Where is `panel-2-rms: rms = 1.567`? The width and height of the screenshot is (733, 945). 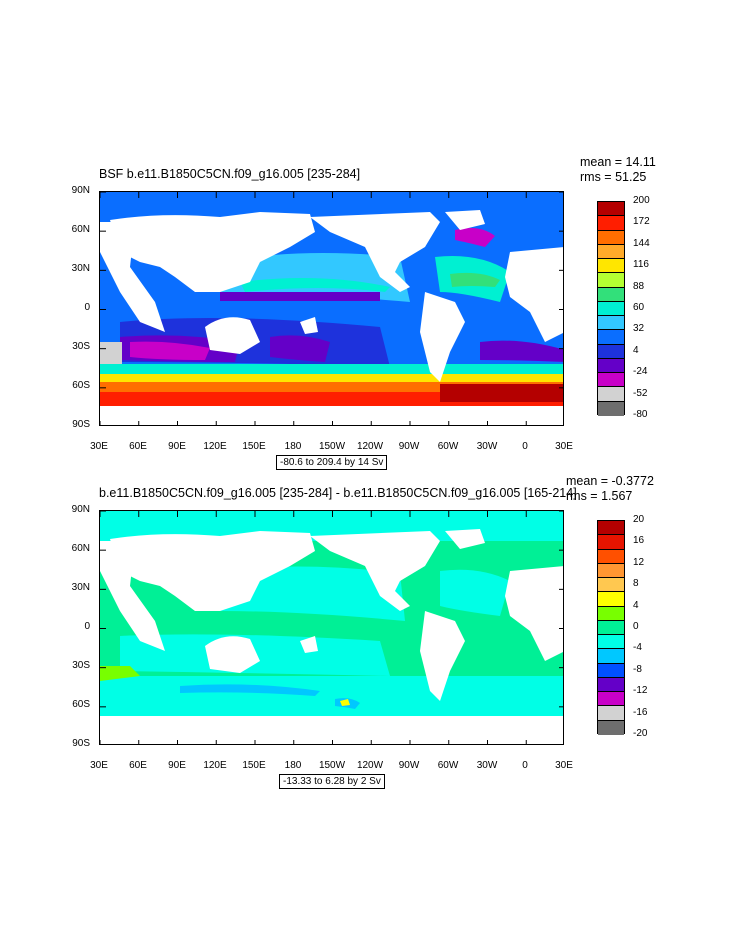 panel-2-rms: rms = 1.567 is located at coordinates (599, 496).